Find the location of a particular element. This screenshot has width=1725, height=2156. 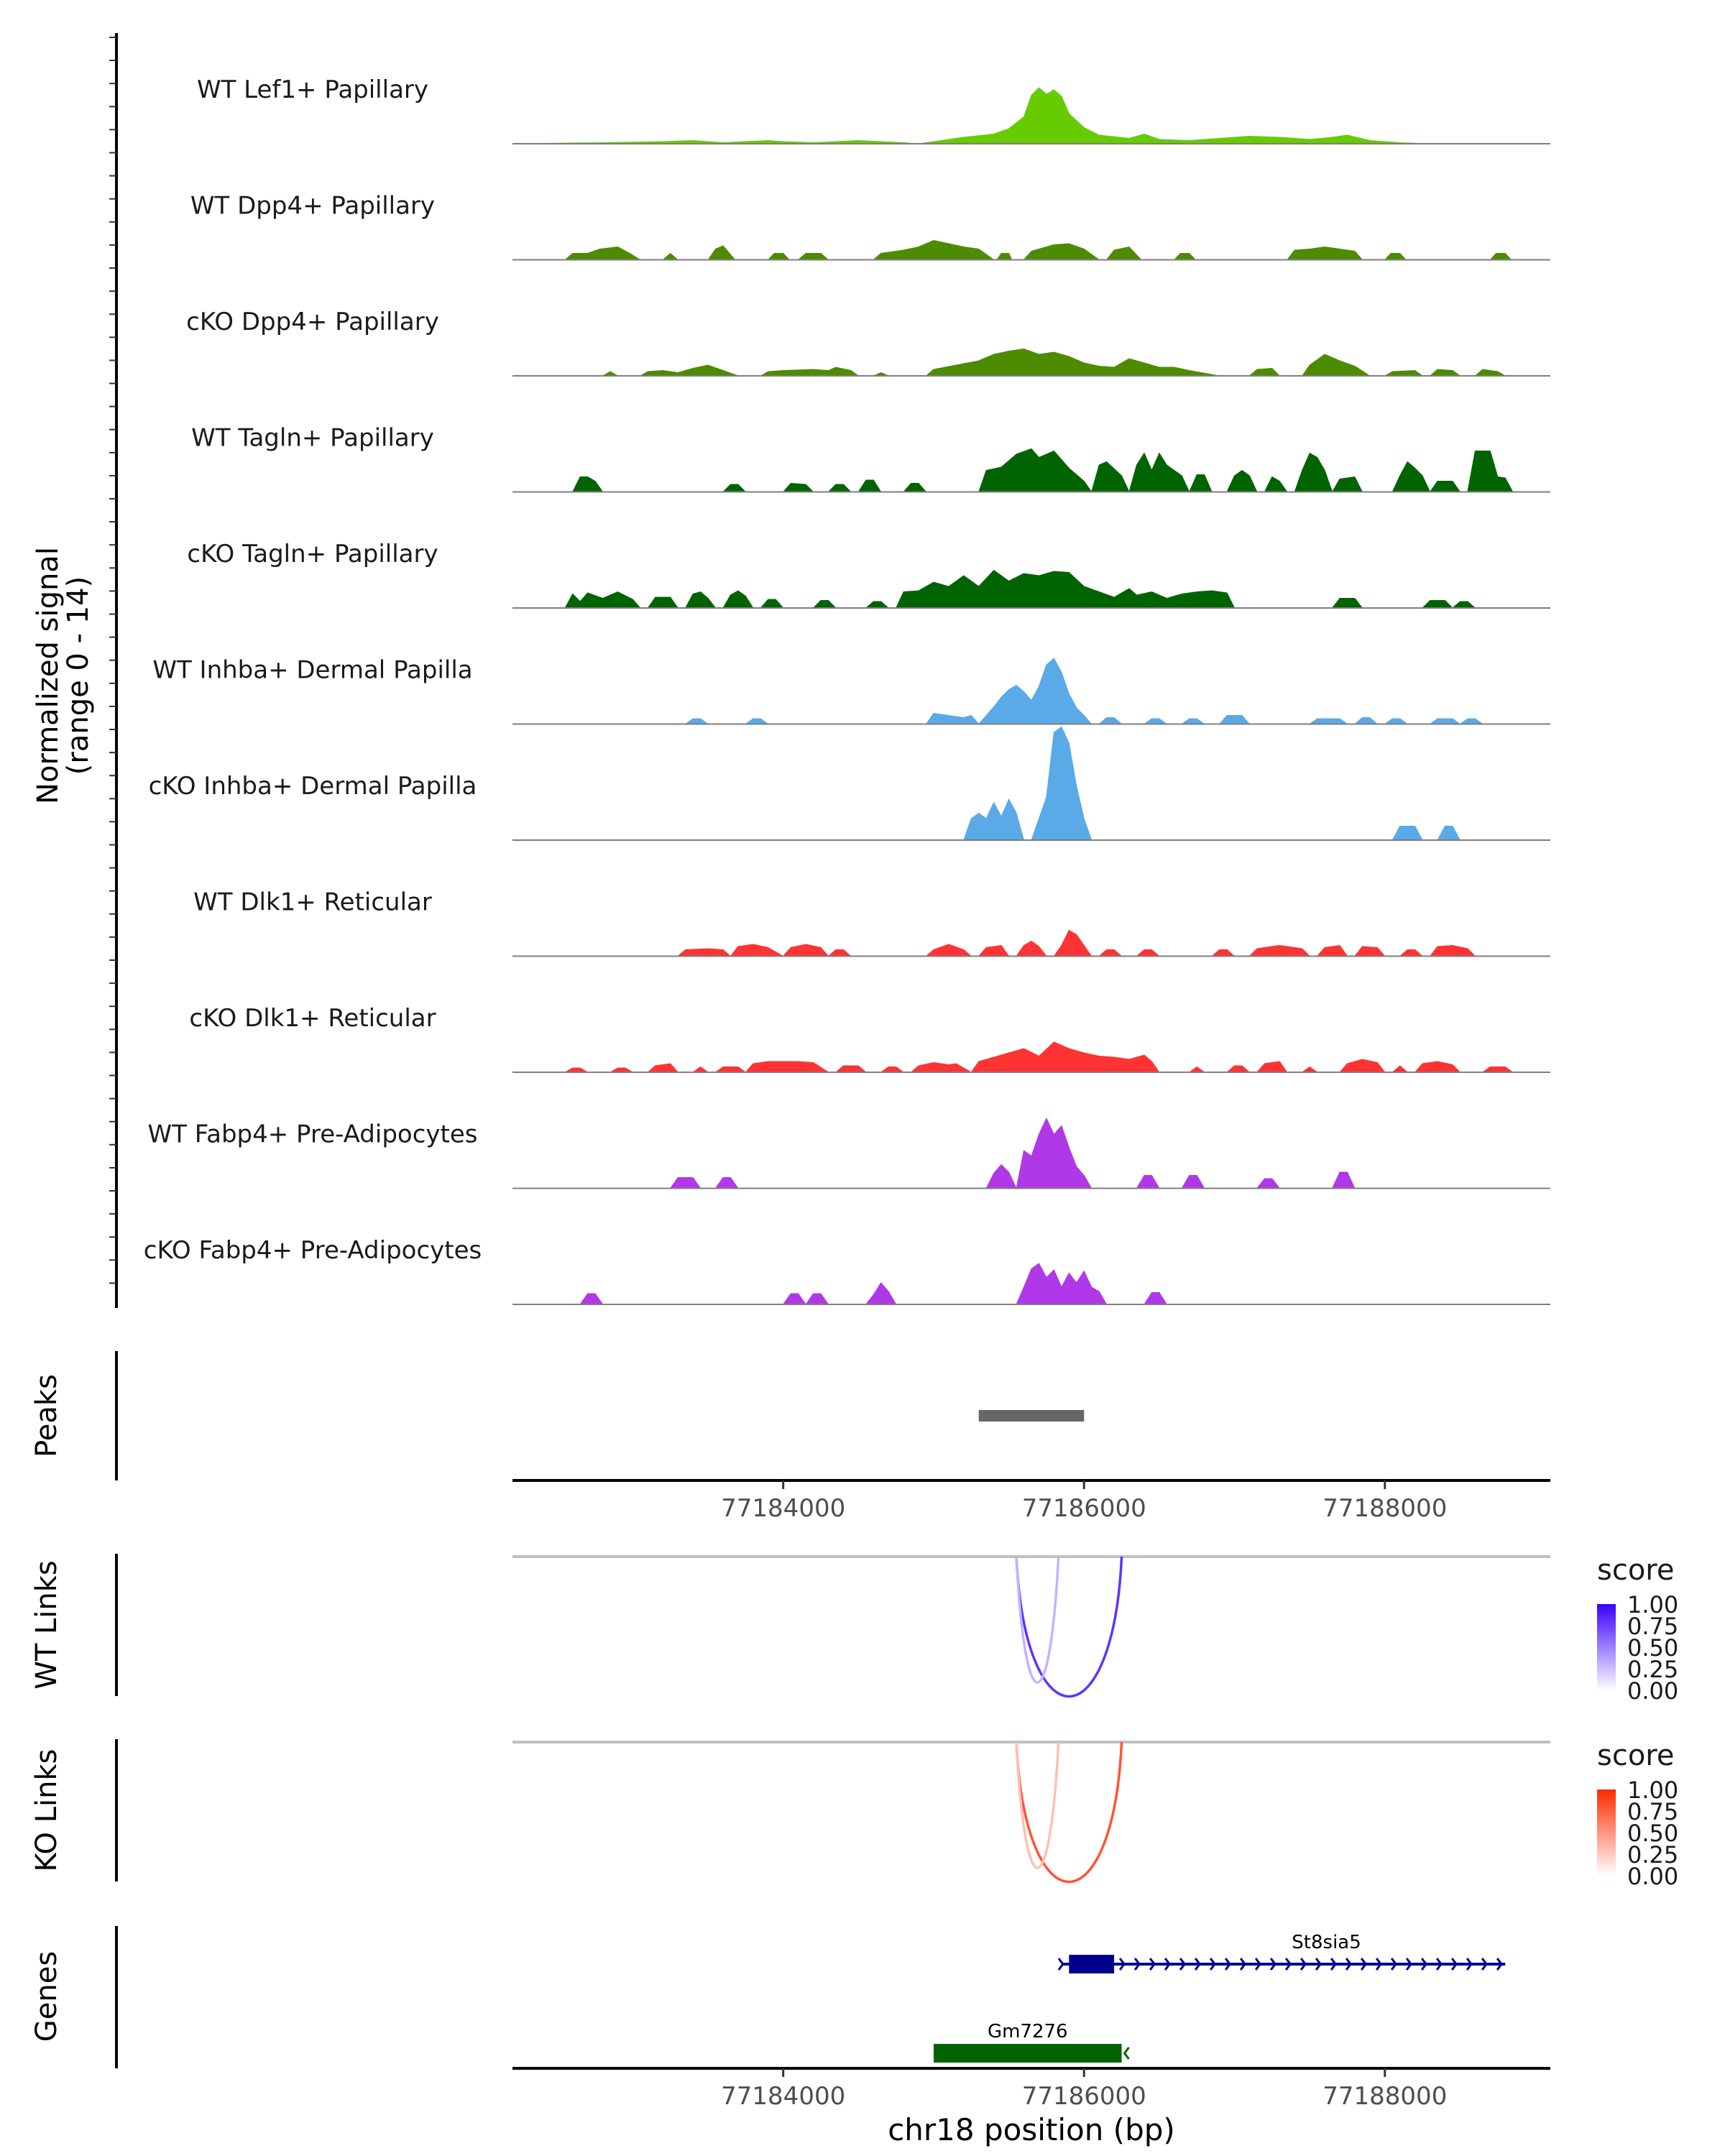

coverage-track: cKO Dpp4+ Papillary is located at coordinates (868, 342).